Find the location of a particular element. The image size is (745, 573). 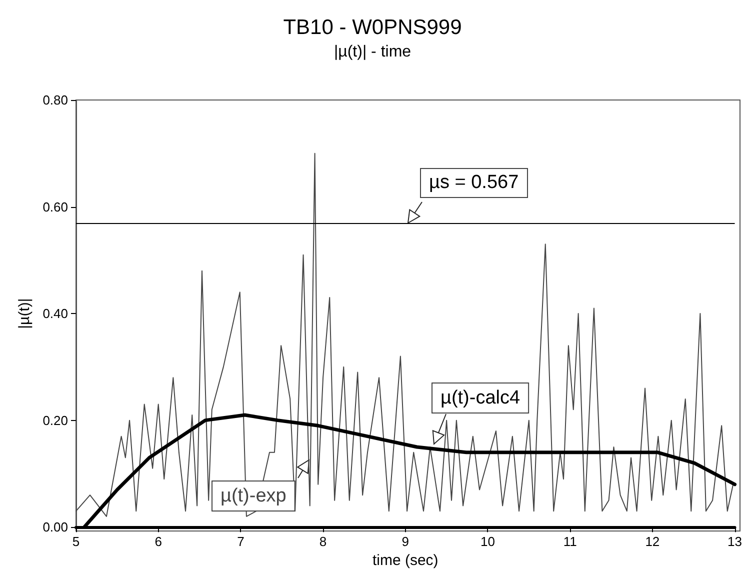

chart-subtitle: |µ(t)| - time is located at coordinates (373, 52).